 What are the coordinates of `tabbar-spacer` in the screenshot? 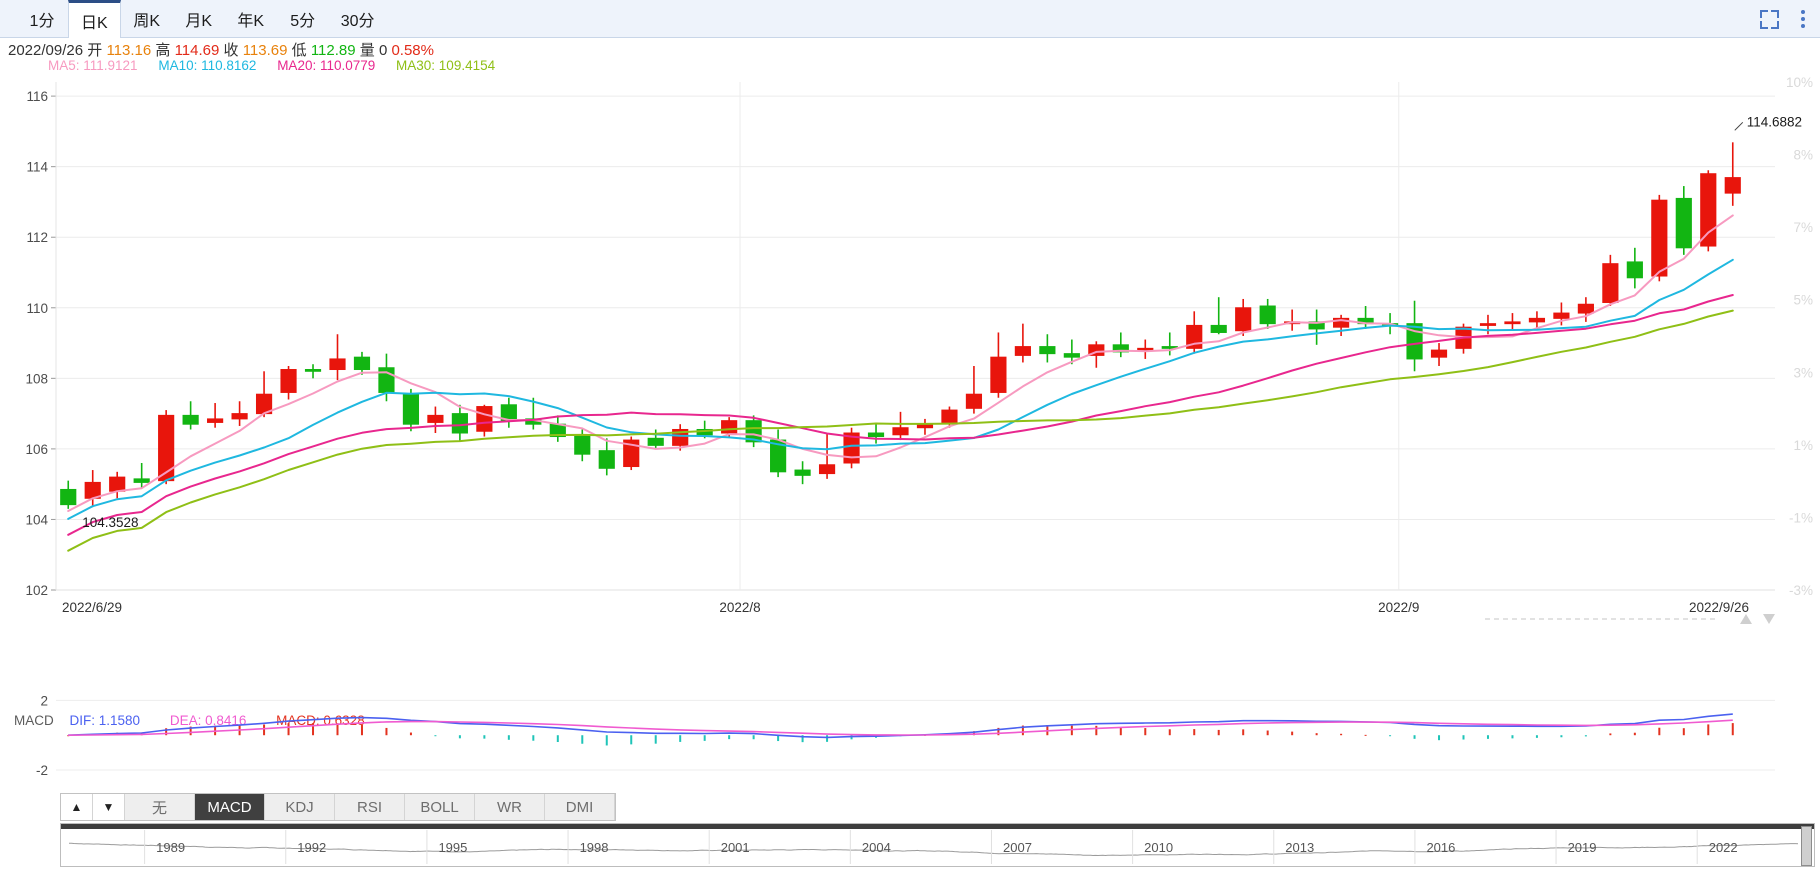 It's located at (1070, 18).